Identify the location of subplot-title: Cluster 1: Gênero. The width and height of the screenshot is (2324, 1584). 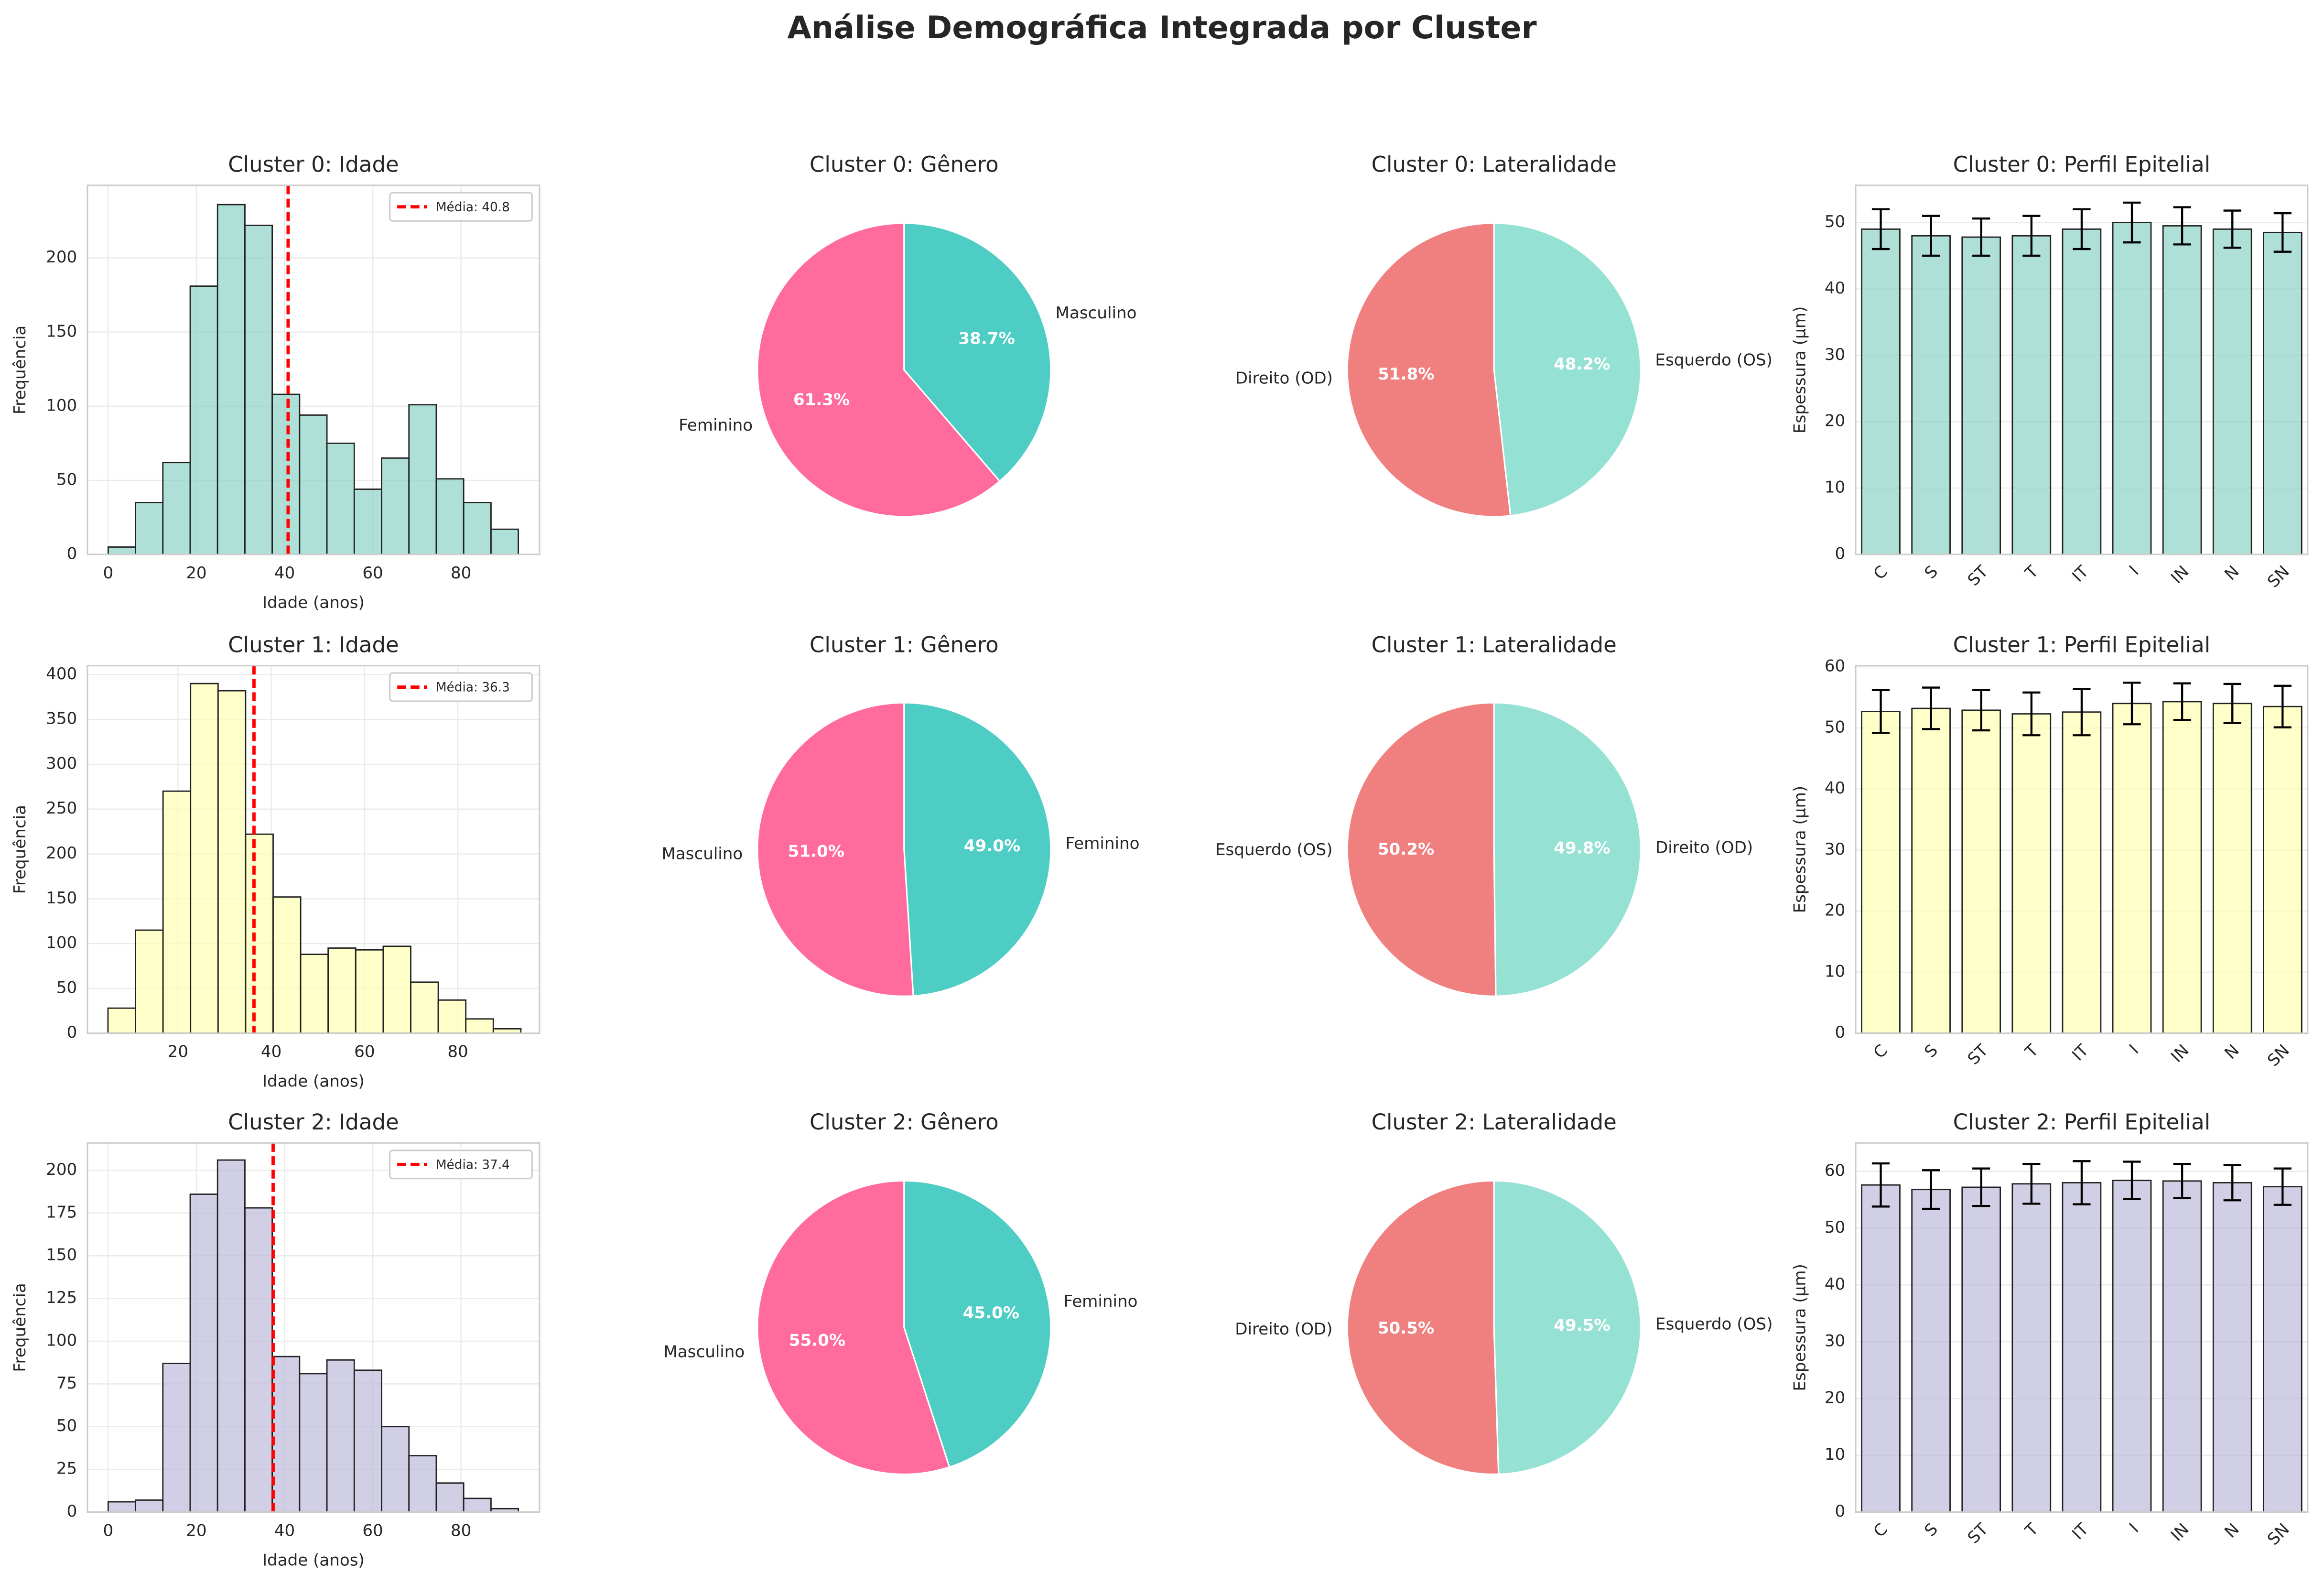
(904, 644).